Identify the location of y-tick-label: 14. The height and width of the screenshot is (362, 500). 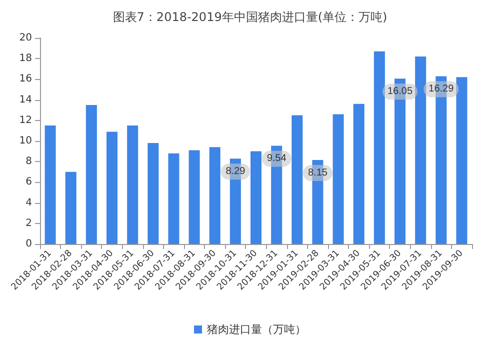
(25, 100).